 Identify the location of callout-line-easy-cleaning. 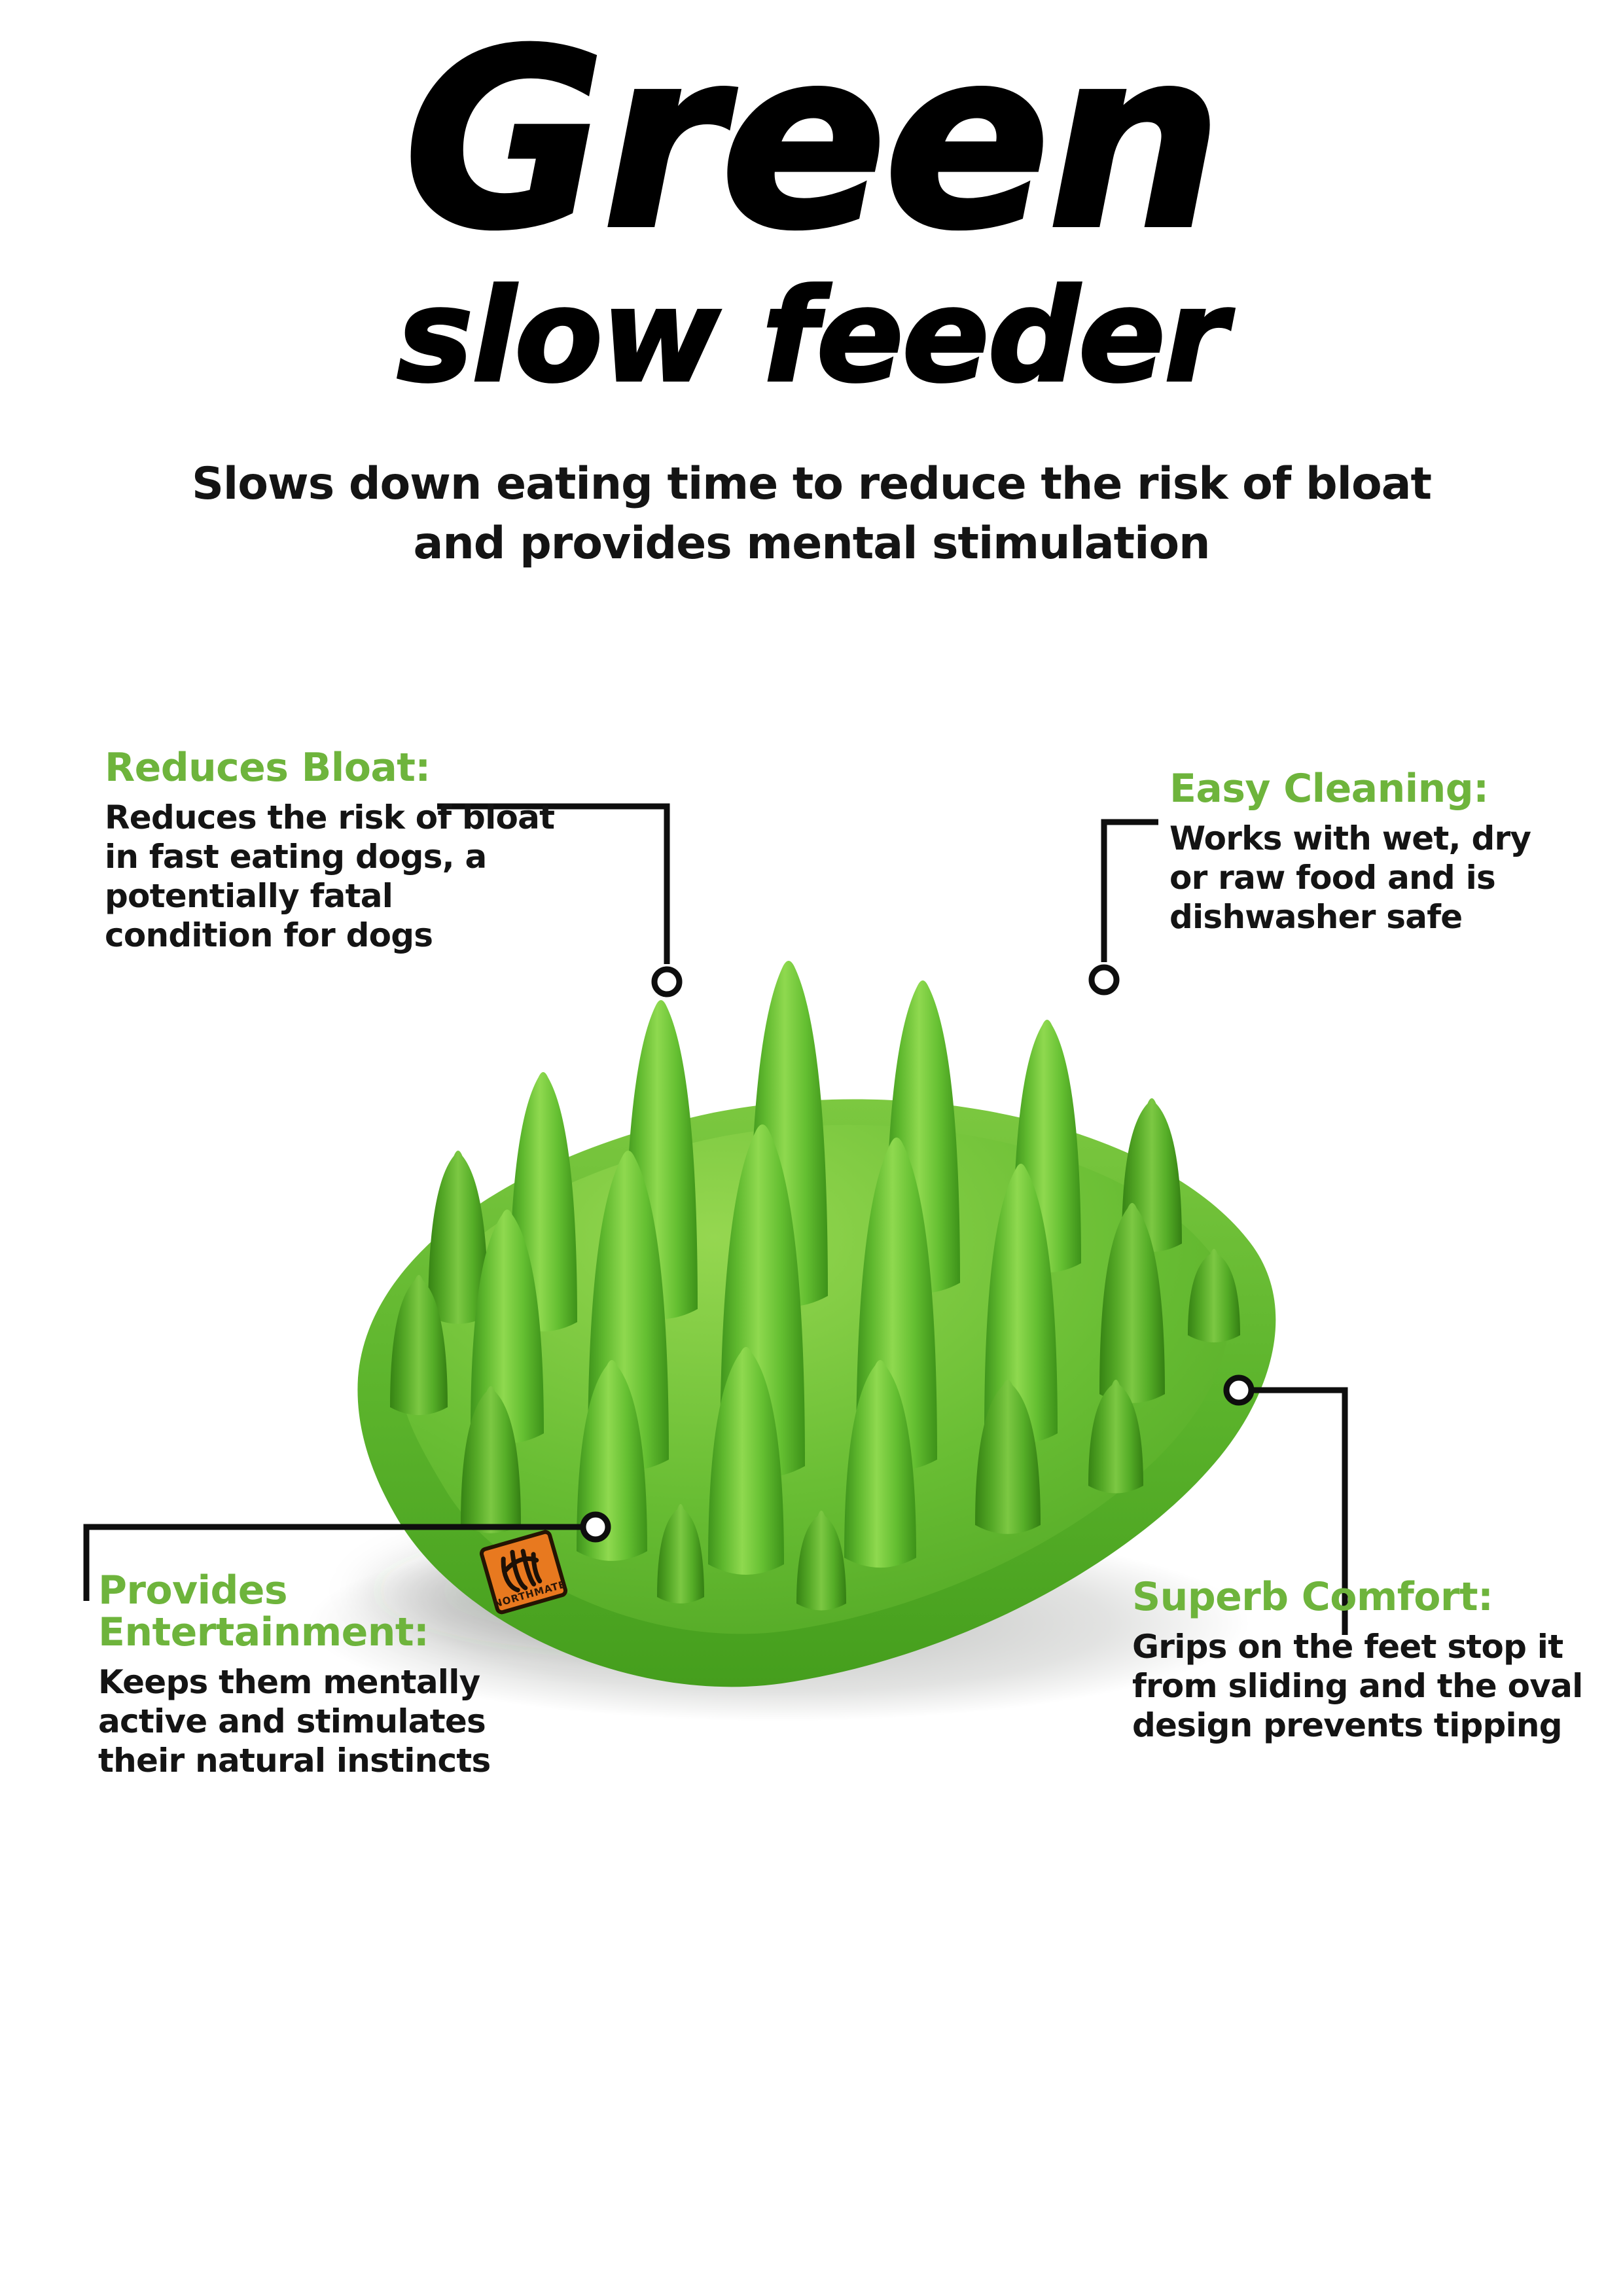
(1129, 890).